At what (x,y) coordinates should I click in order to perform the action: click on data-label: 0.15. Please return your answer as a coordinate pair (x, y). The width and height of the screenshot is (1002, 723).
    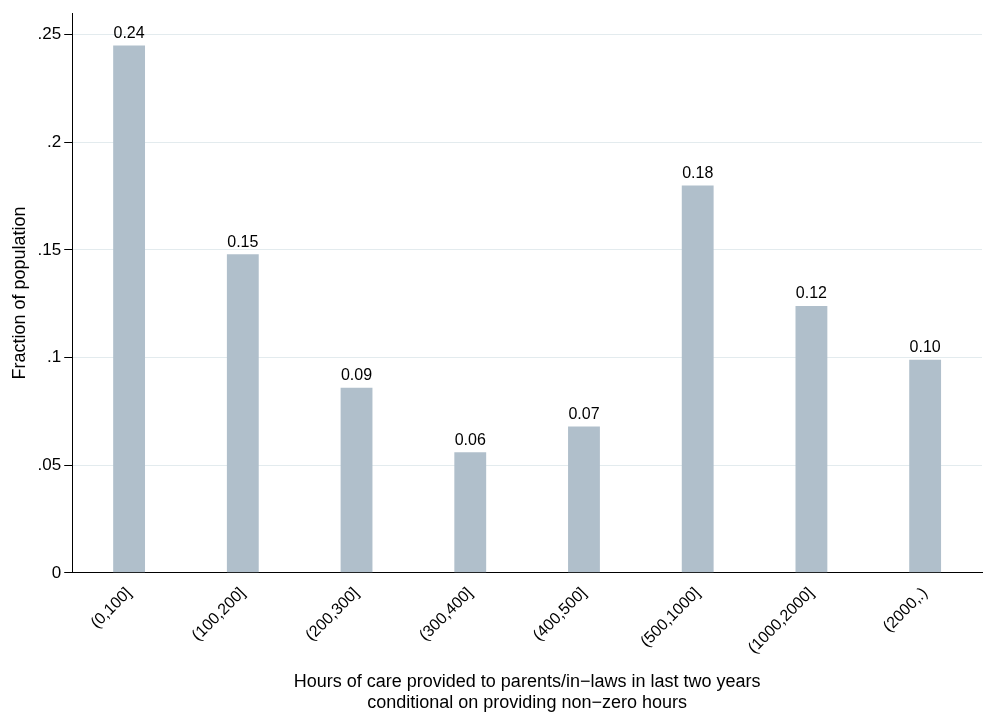
    Looking at the image, I should click on (243, 241).